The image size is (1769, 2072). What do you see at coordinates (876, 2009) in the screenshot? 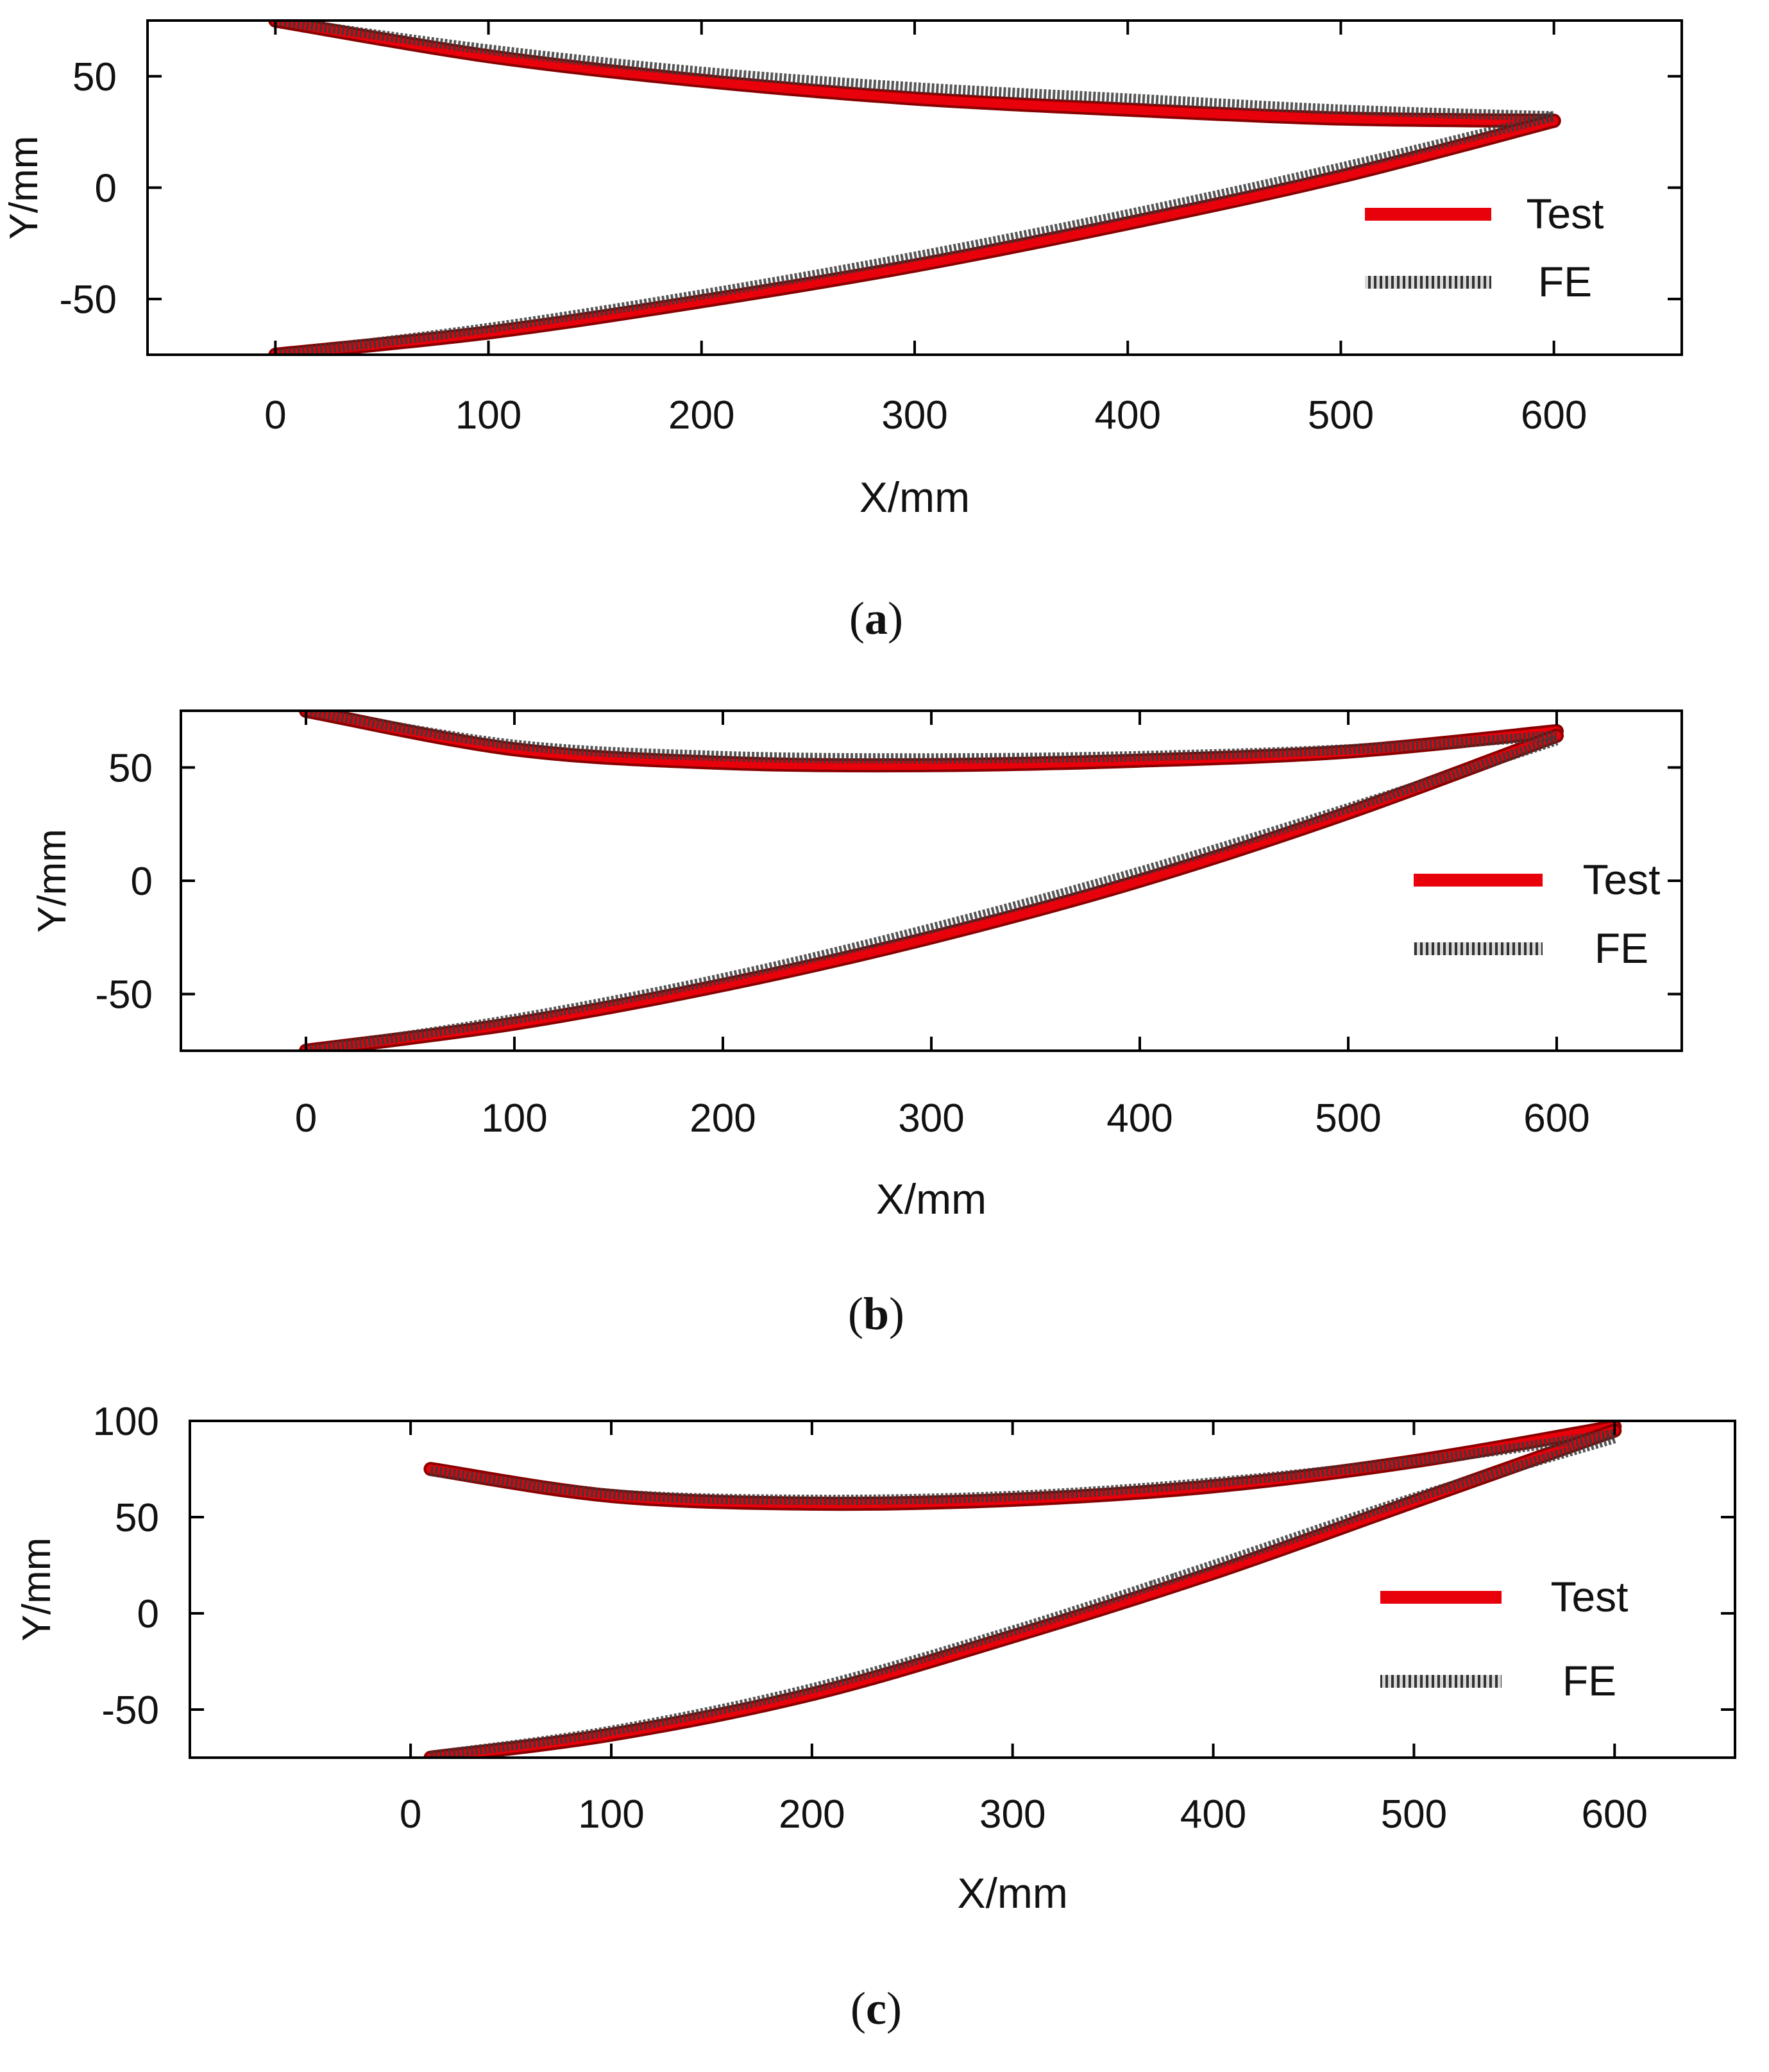
I see `panel-caption: (c)` at bounding box center [876, 2009].